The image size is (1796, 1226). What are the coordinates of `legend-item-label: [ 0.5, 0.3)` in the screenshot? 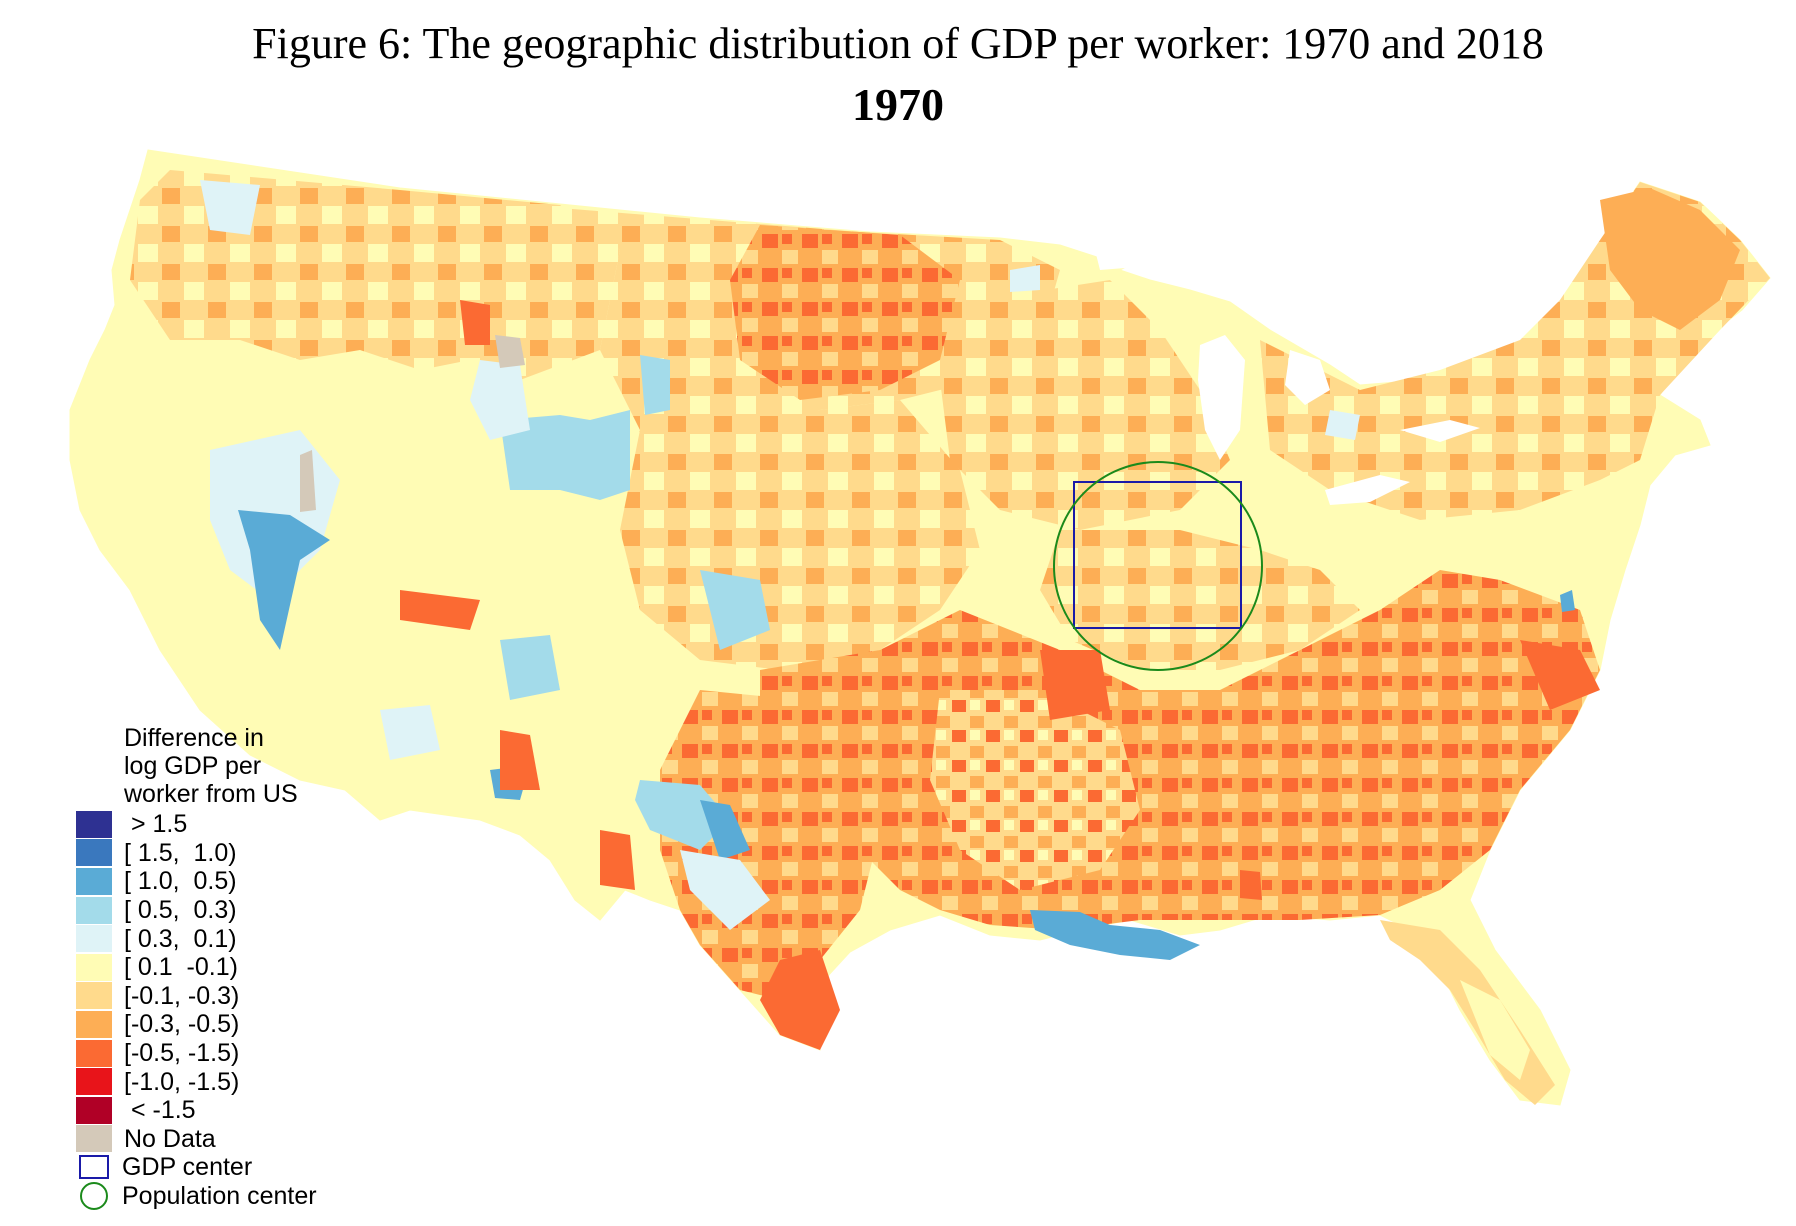 It's located at (180, 910).